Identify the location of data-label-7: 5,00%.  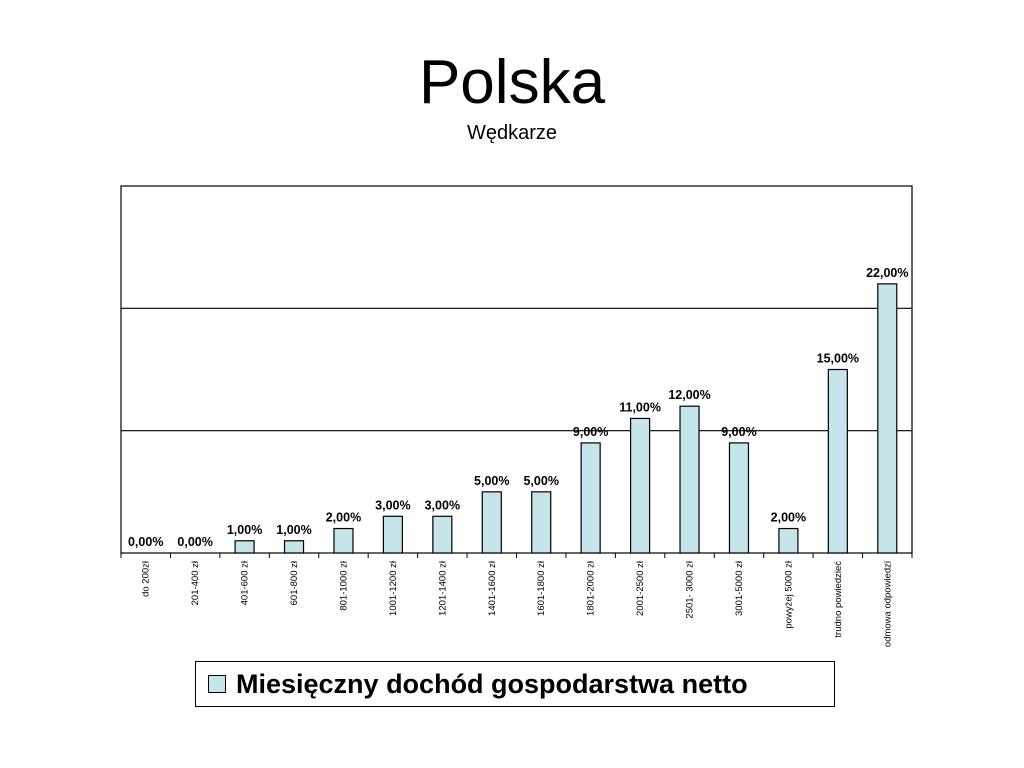
(491, 481).